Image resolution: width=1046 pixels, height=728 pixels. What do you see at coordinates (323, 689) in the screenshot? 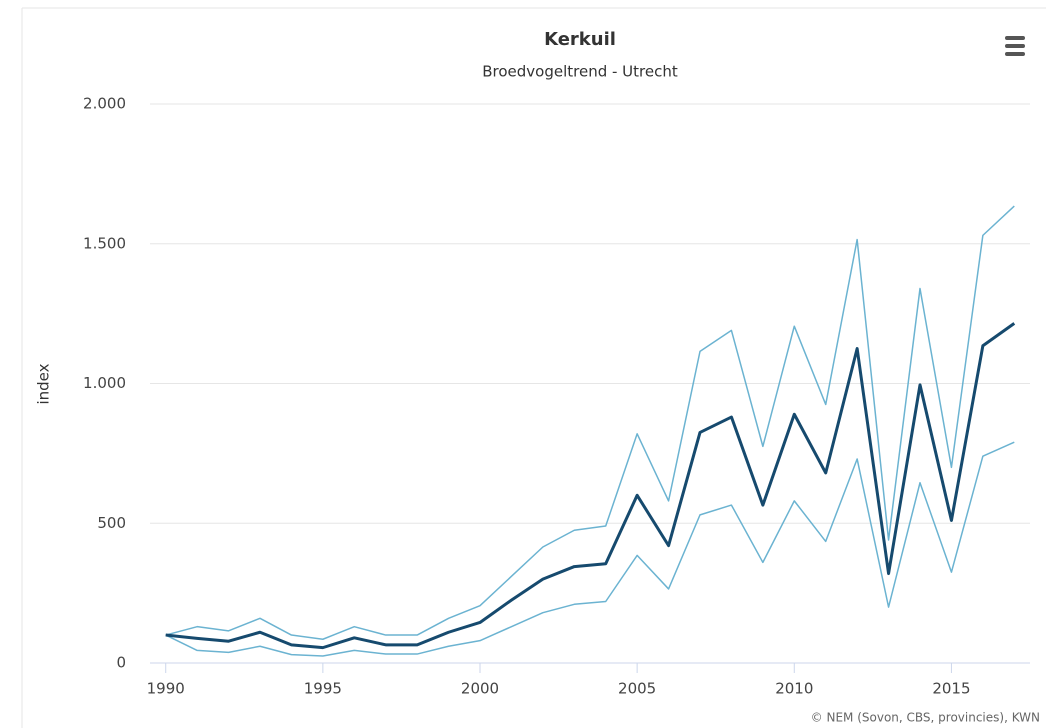
I see `x-tick-label: 1995` at bounding box center [323, 689].